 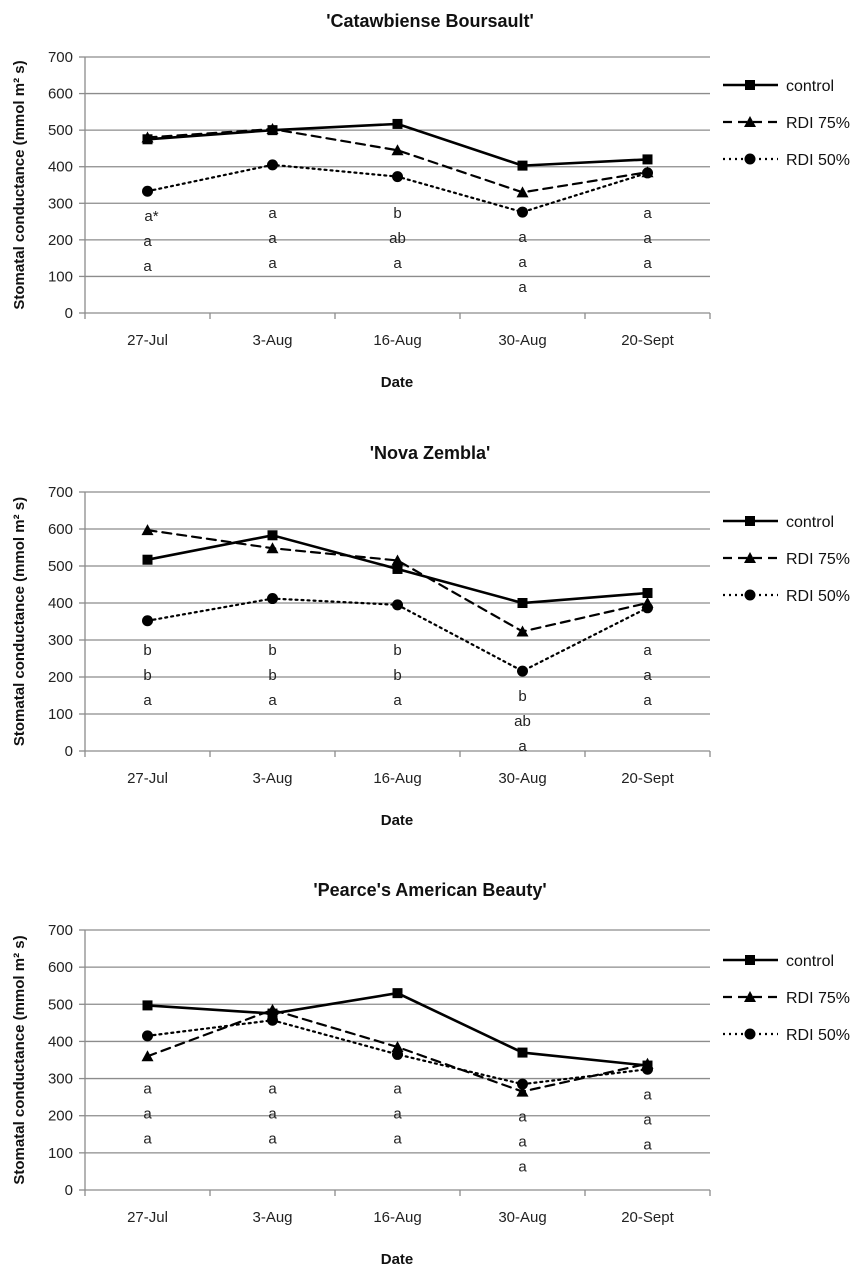 I want to click on significance-letter: a*, so click(x=151, y=216).